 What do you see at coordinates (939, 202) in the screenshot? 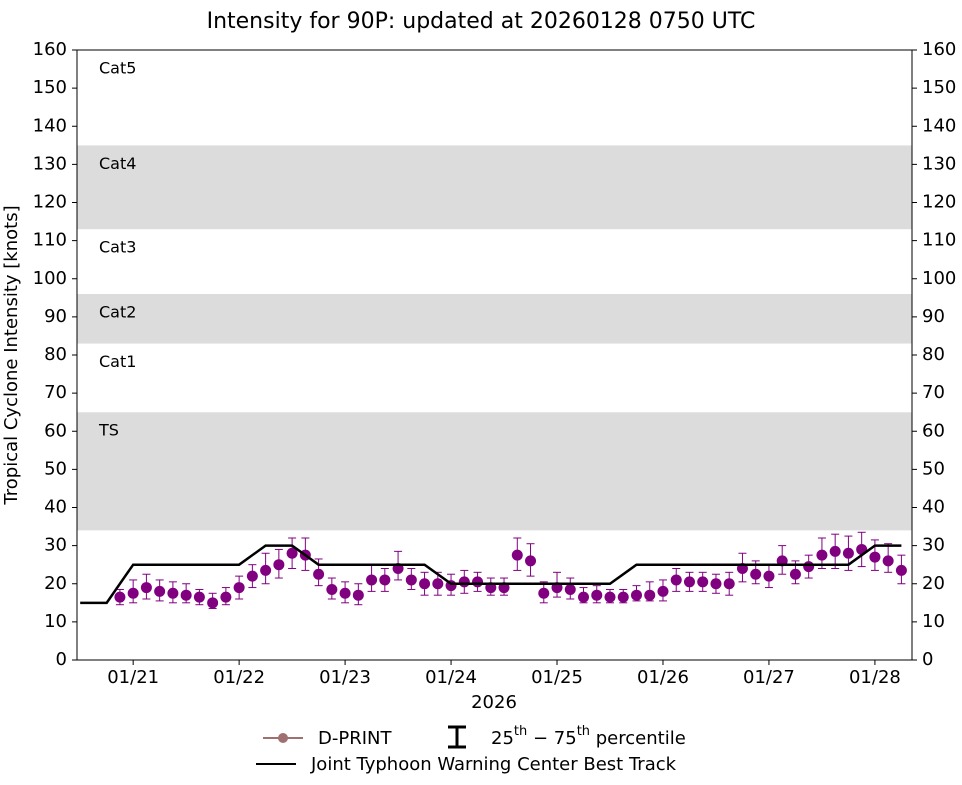
I see `y2-tick-label: 120` at bounding box center [939, 202].